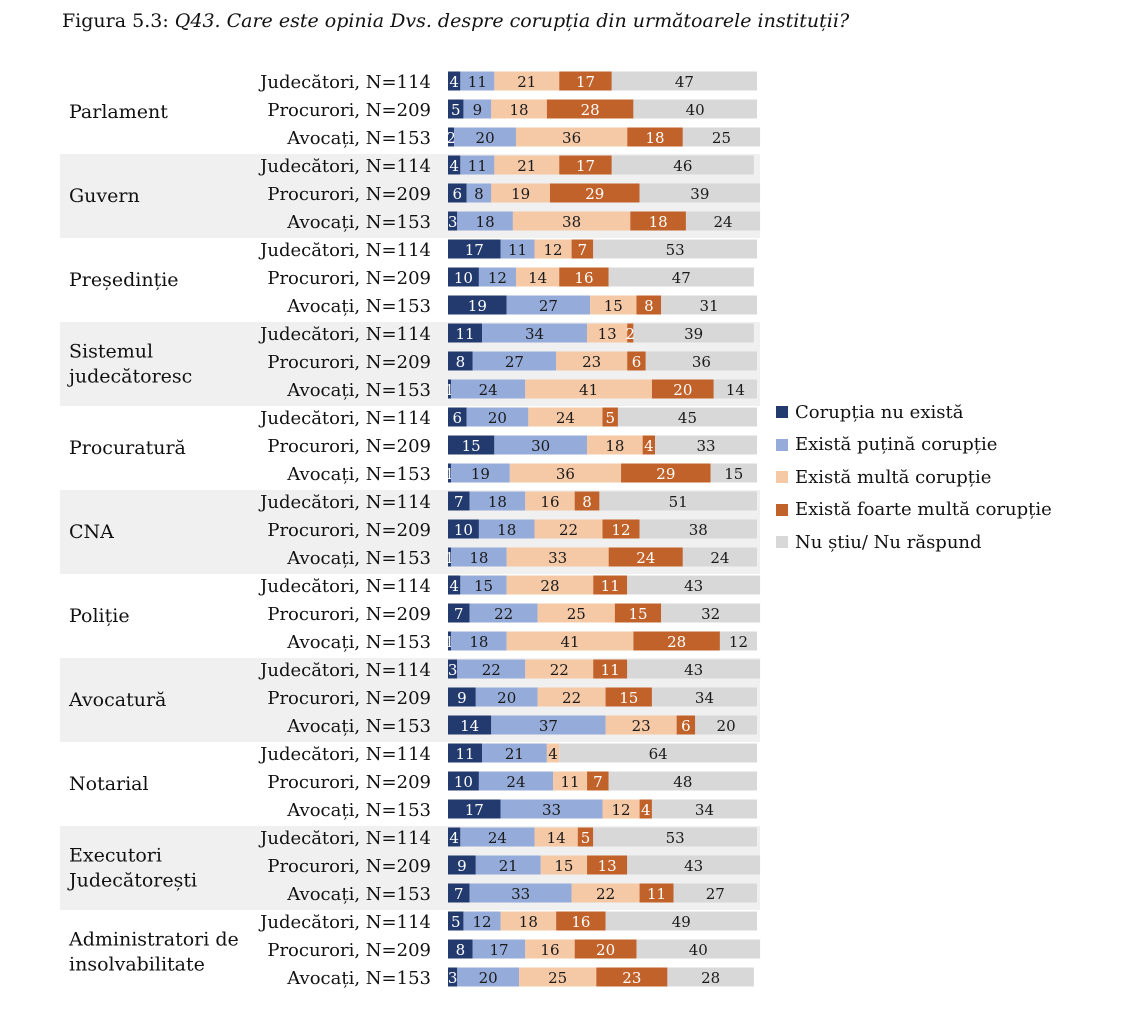 This screenshot has height=1024, width=1138. I want to click on bar-value-label: 47, so click(681, 278).